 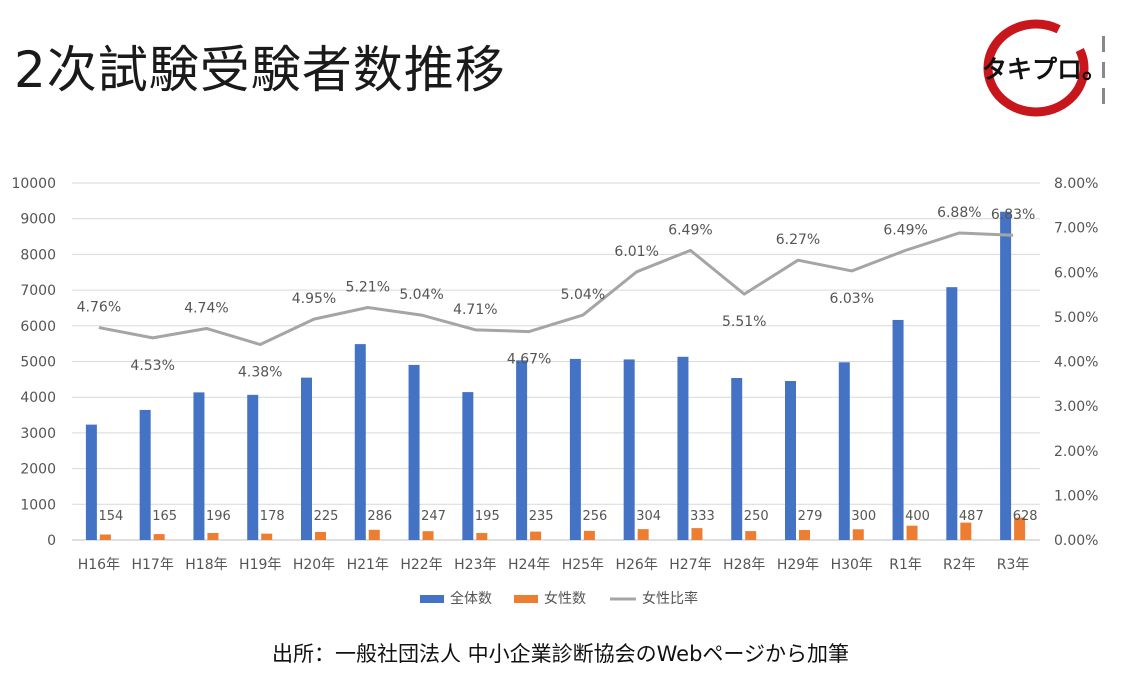 What do you see at coordinates (917, 516) in the screenshot?
I see `female-count-label: 400` at bounding box center [917, 516].